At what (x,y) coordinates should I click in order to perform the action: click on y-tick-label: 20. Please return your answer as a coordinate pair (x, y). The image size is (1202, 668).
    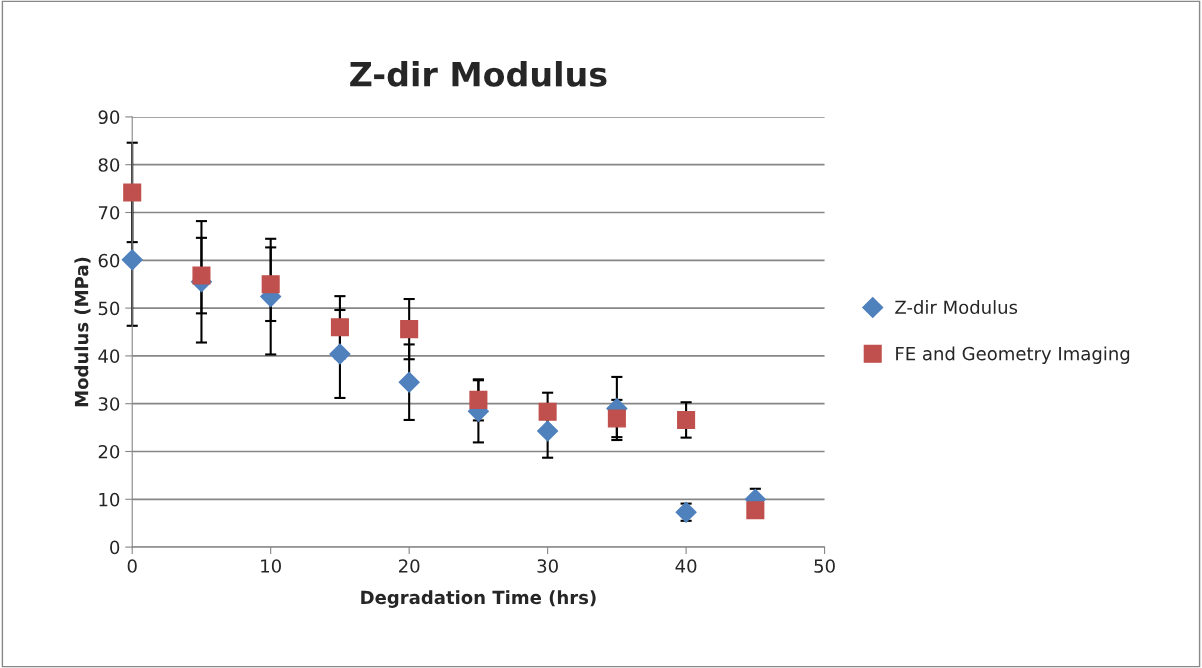
    Looking at the image, I should click on (109, 451).